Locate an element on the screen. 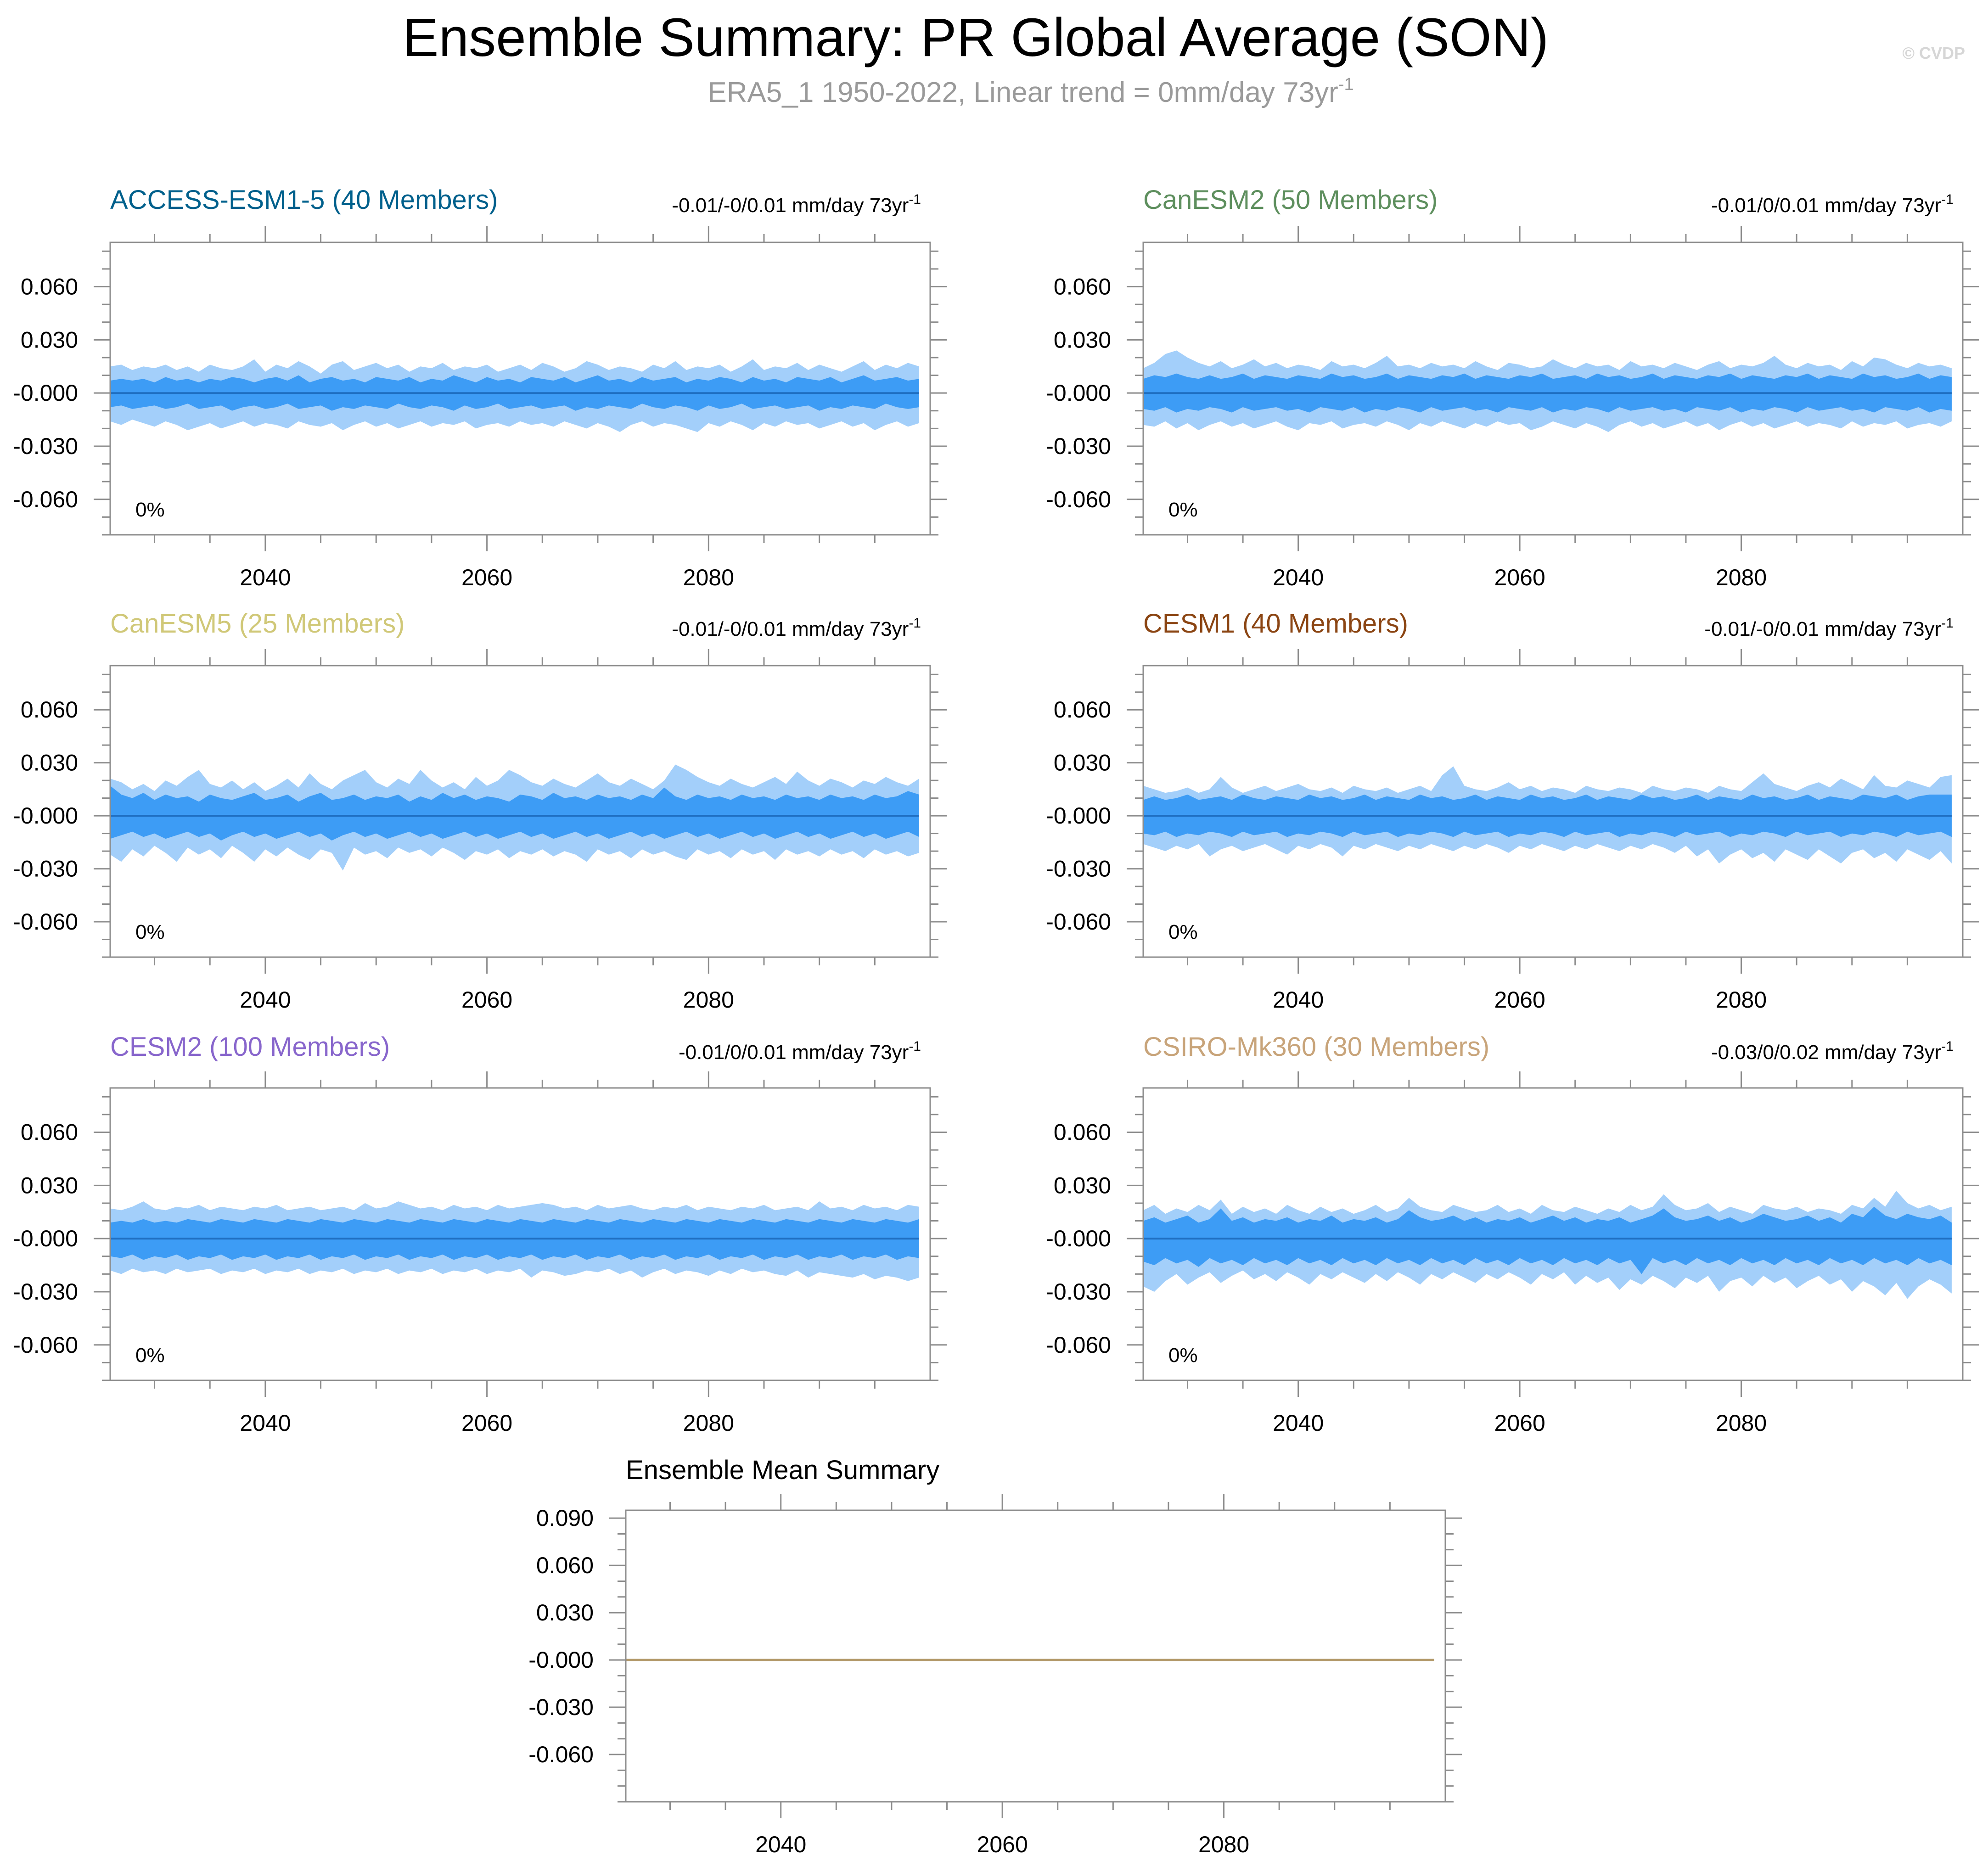 The image size is (1988, 1872). x-tick-label-canesm2: 2080 is located at coordinates (1742, 577).